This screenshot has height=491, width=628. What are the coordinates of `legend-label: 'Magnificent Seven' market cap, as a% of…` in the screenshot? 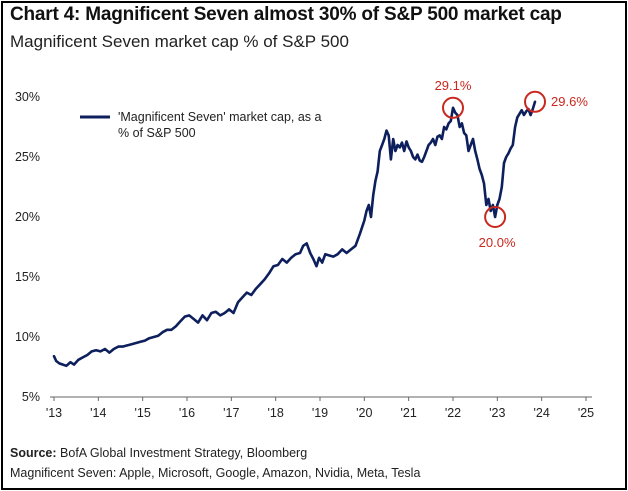 It's located at (220, 125).